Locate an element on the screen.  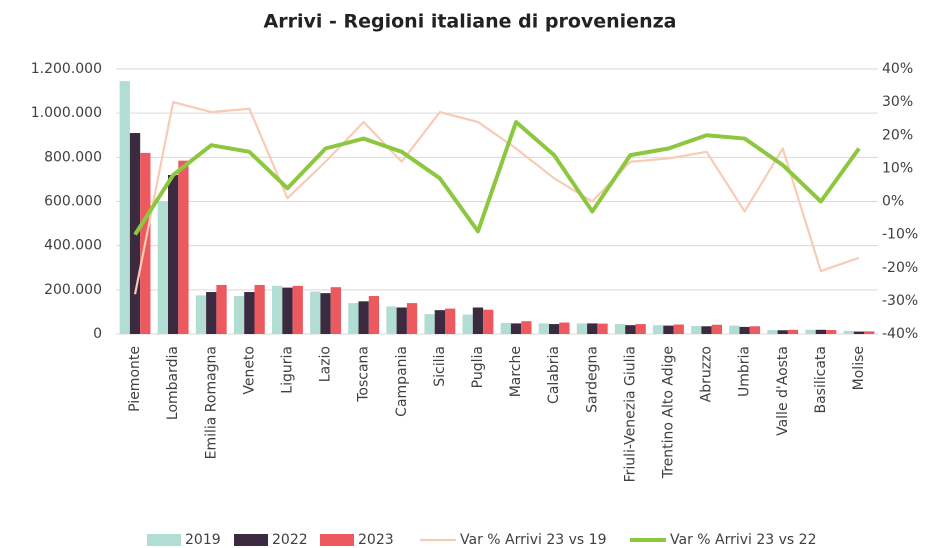
y2-tick-label: 30% is located at coordinates (897, 102).